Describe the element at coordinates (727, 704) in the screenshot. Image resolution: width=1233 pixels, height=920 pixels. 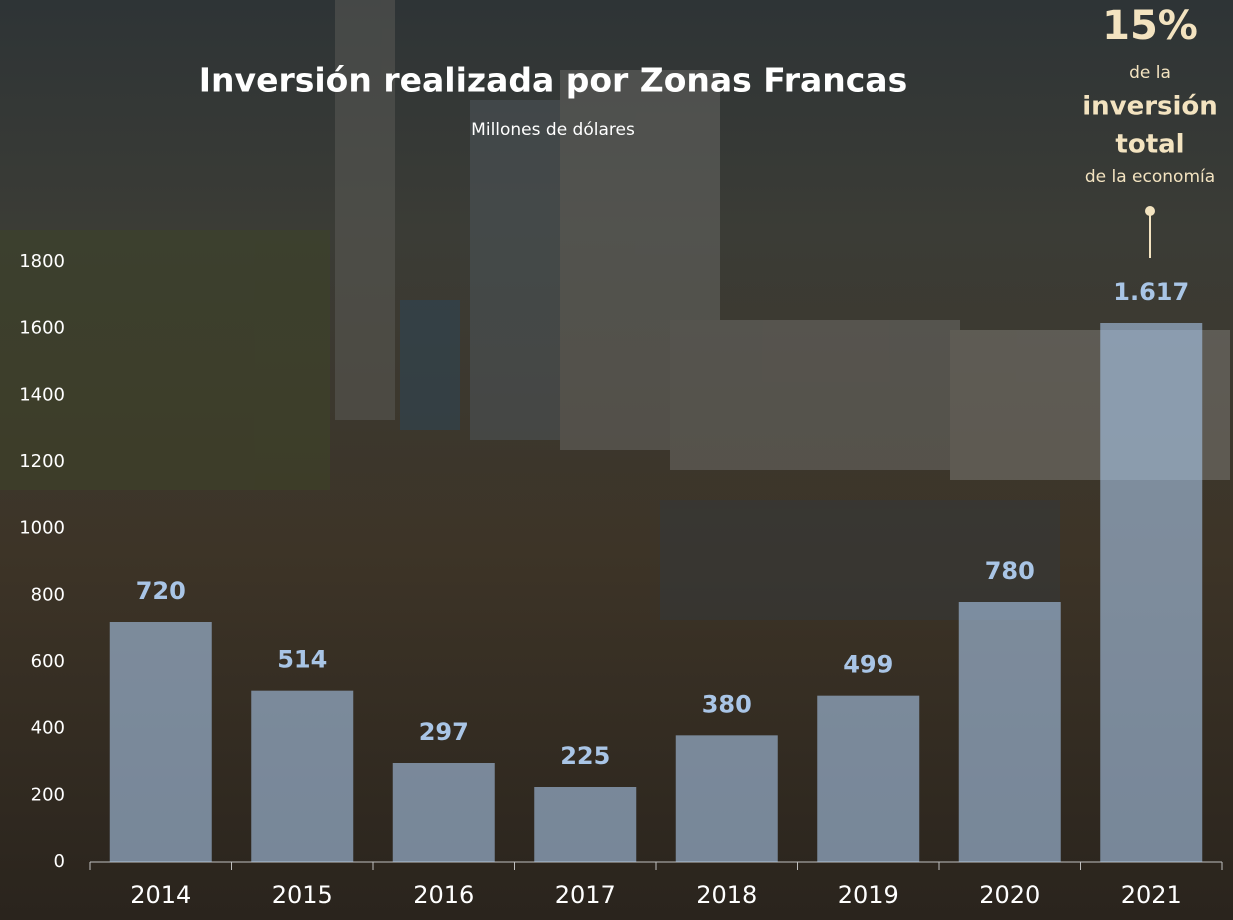
I see `value-label: 380` at that location.